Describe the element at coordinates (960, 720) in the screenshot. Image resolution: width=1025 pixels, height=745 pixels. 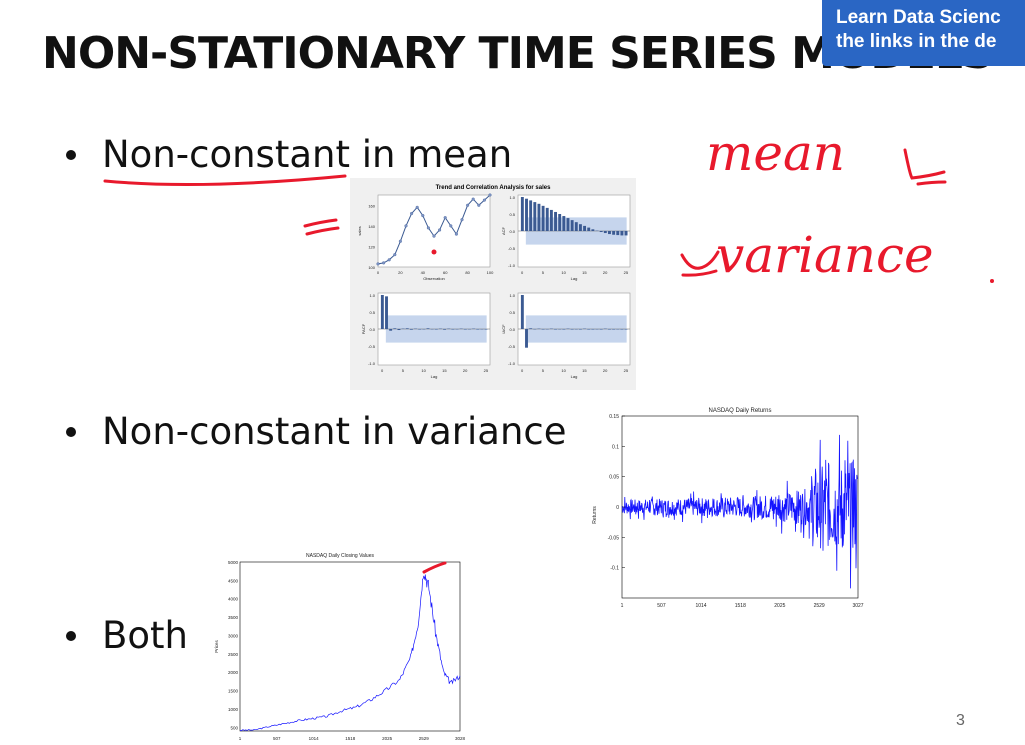
I see `page-number: 3` at that location.